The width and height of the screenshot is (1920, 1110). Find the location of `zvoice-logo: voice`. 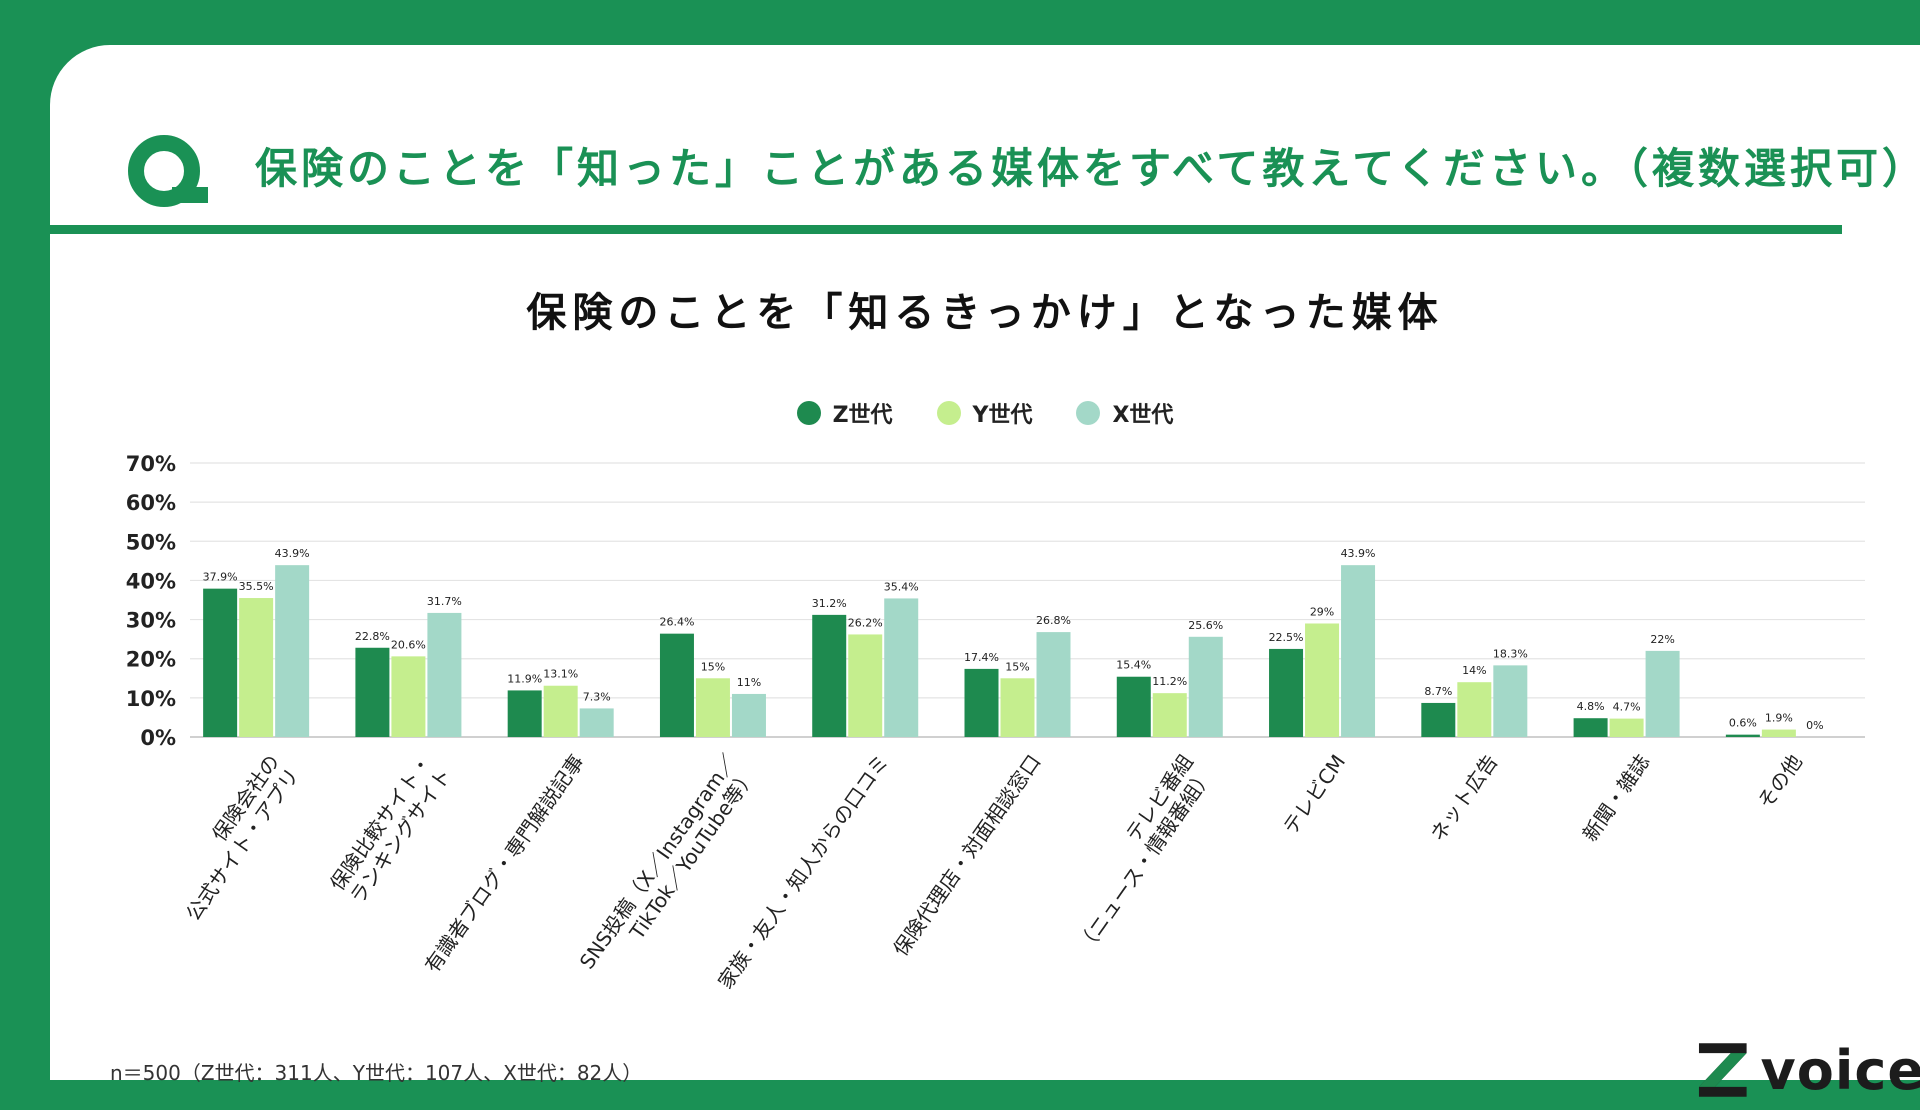

zvoice-logo: voice is located at coordinates (1807, 1070).